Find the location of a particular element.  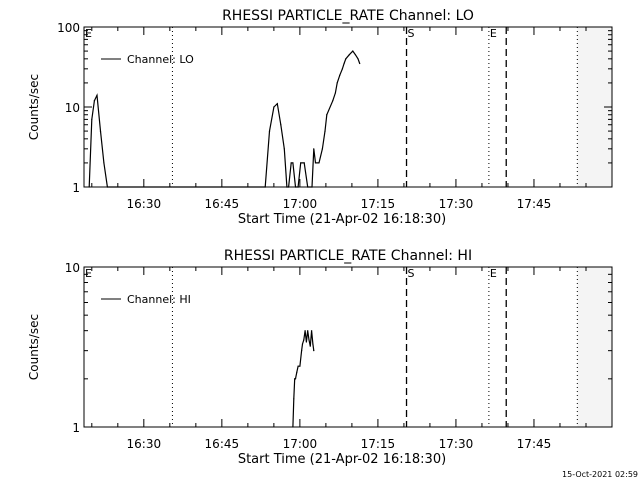

data-series-line is located at coordinates (224, 119).